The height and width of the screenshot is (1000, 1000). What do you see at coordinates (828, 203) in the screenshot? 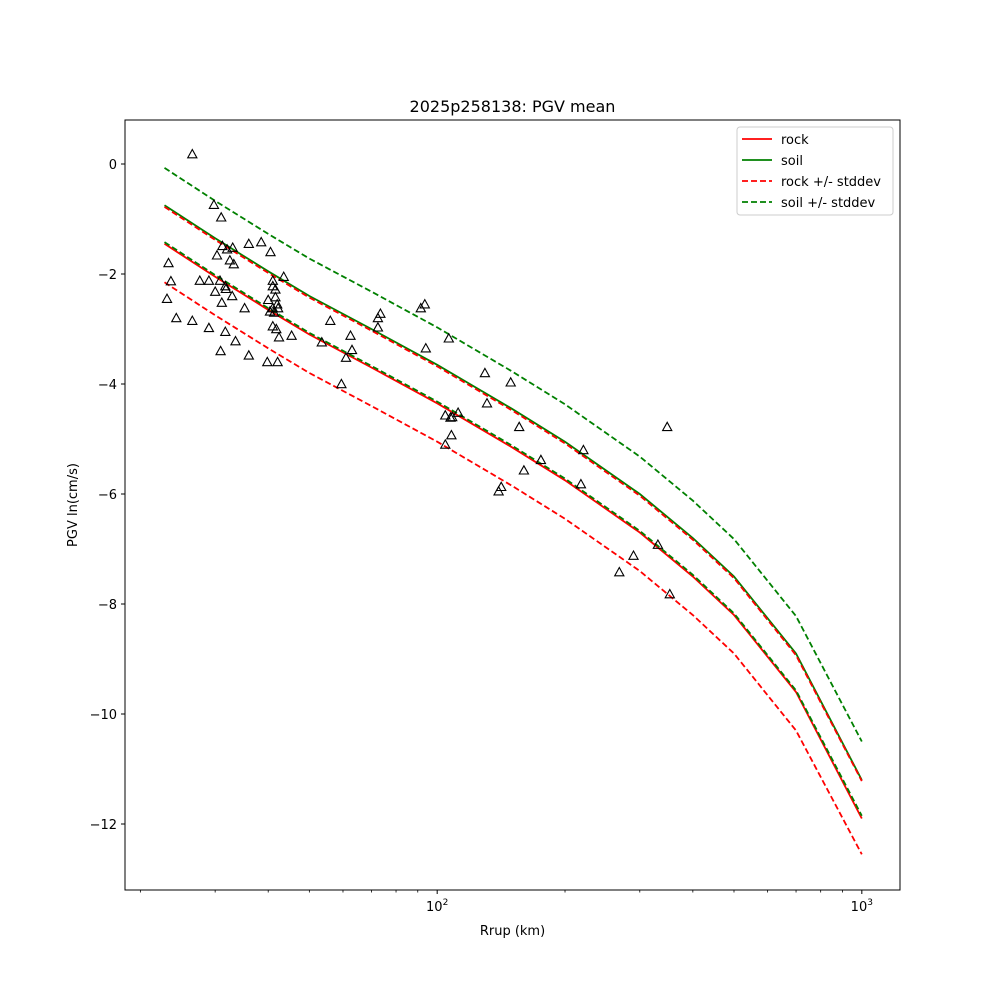
I see `legend-label-soil-stddev: soil +/- stddev` at bounding box center [828, 203].